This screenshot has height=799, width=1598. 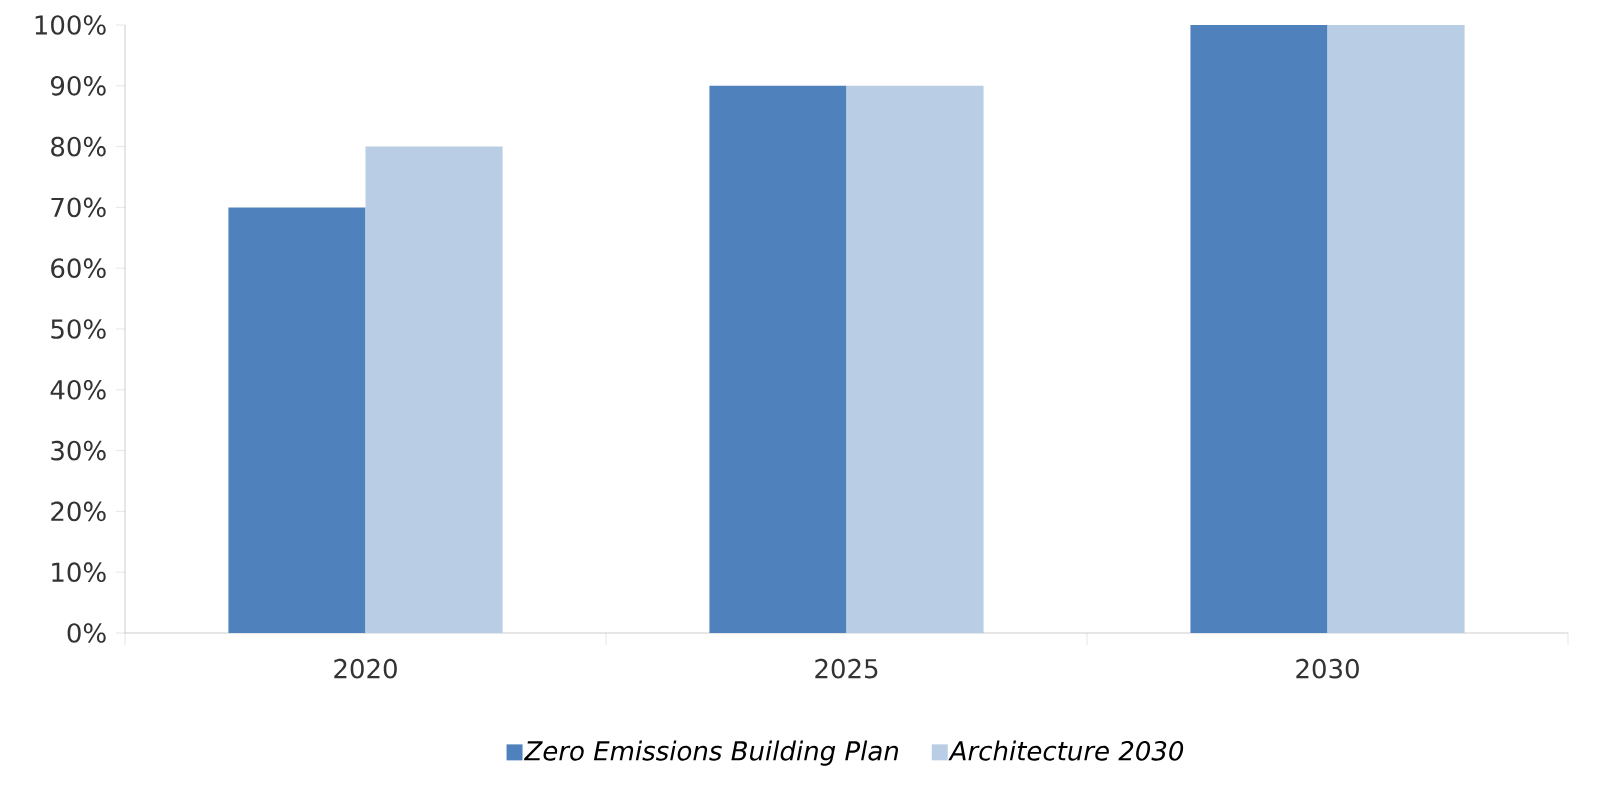 I want to click on x-tick-label: 2025, so click(x=846, y=668).